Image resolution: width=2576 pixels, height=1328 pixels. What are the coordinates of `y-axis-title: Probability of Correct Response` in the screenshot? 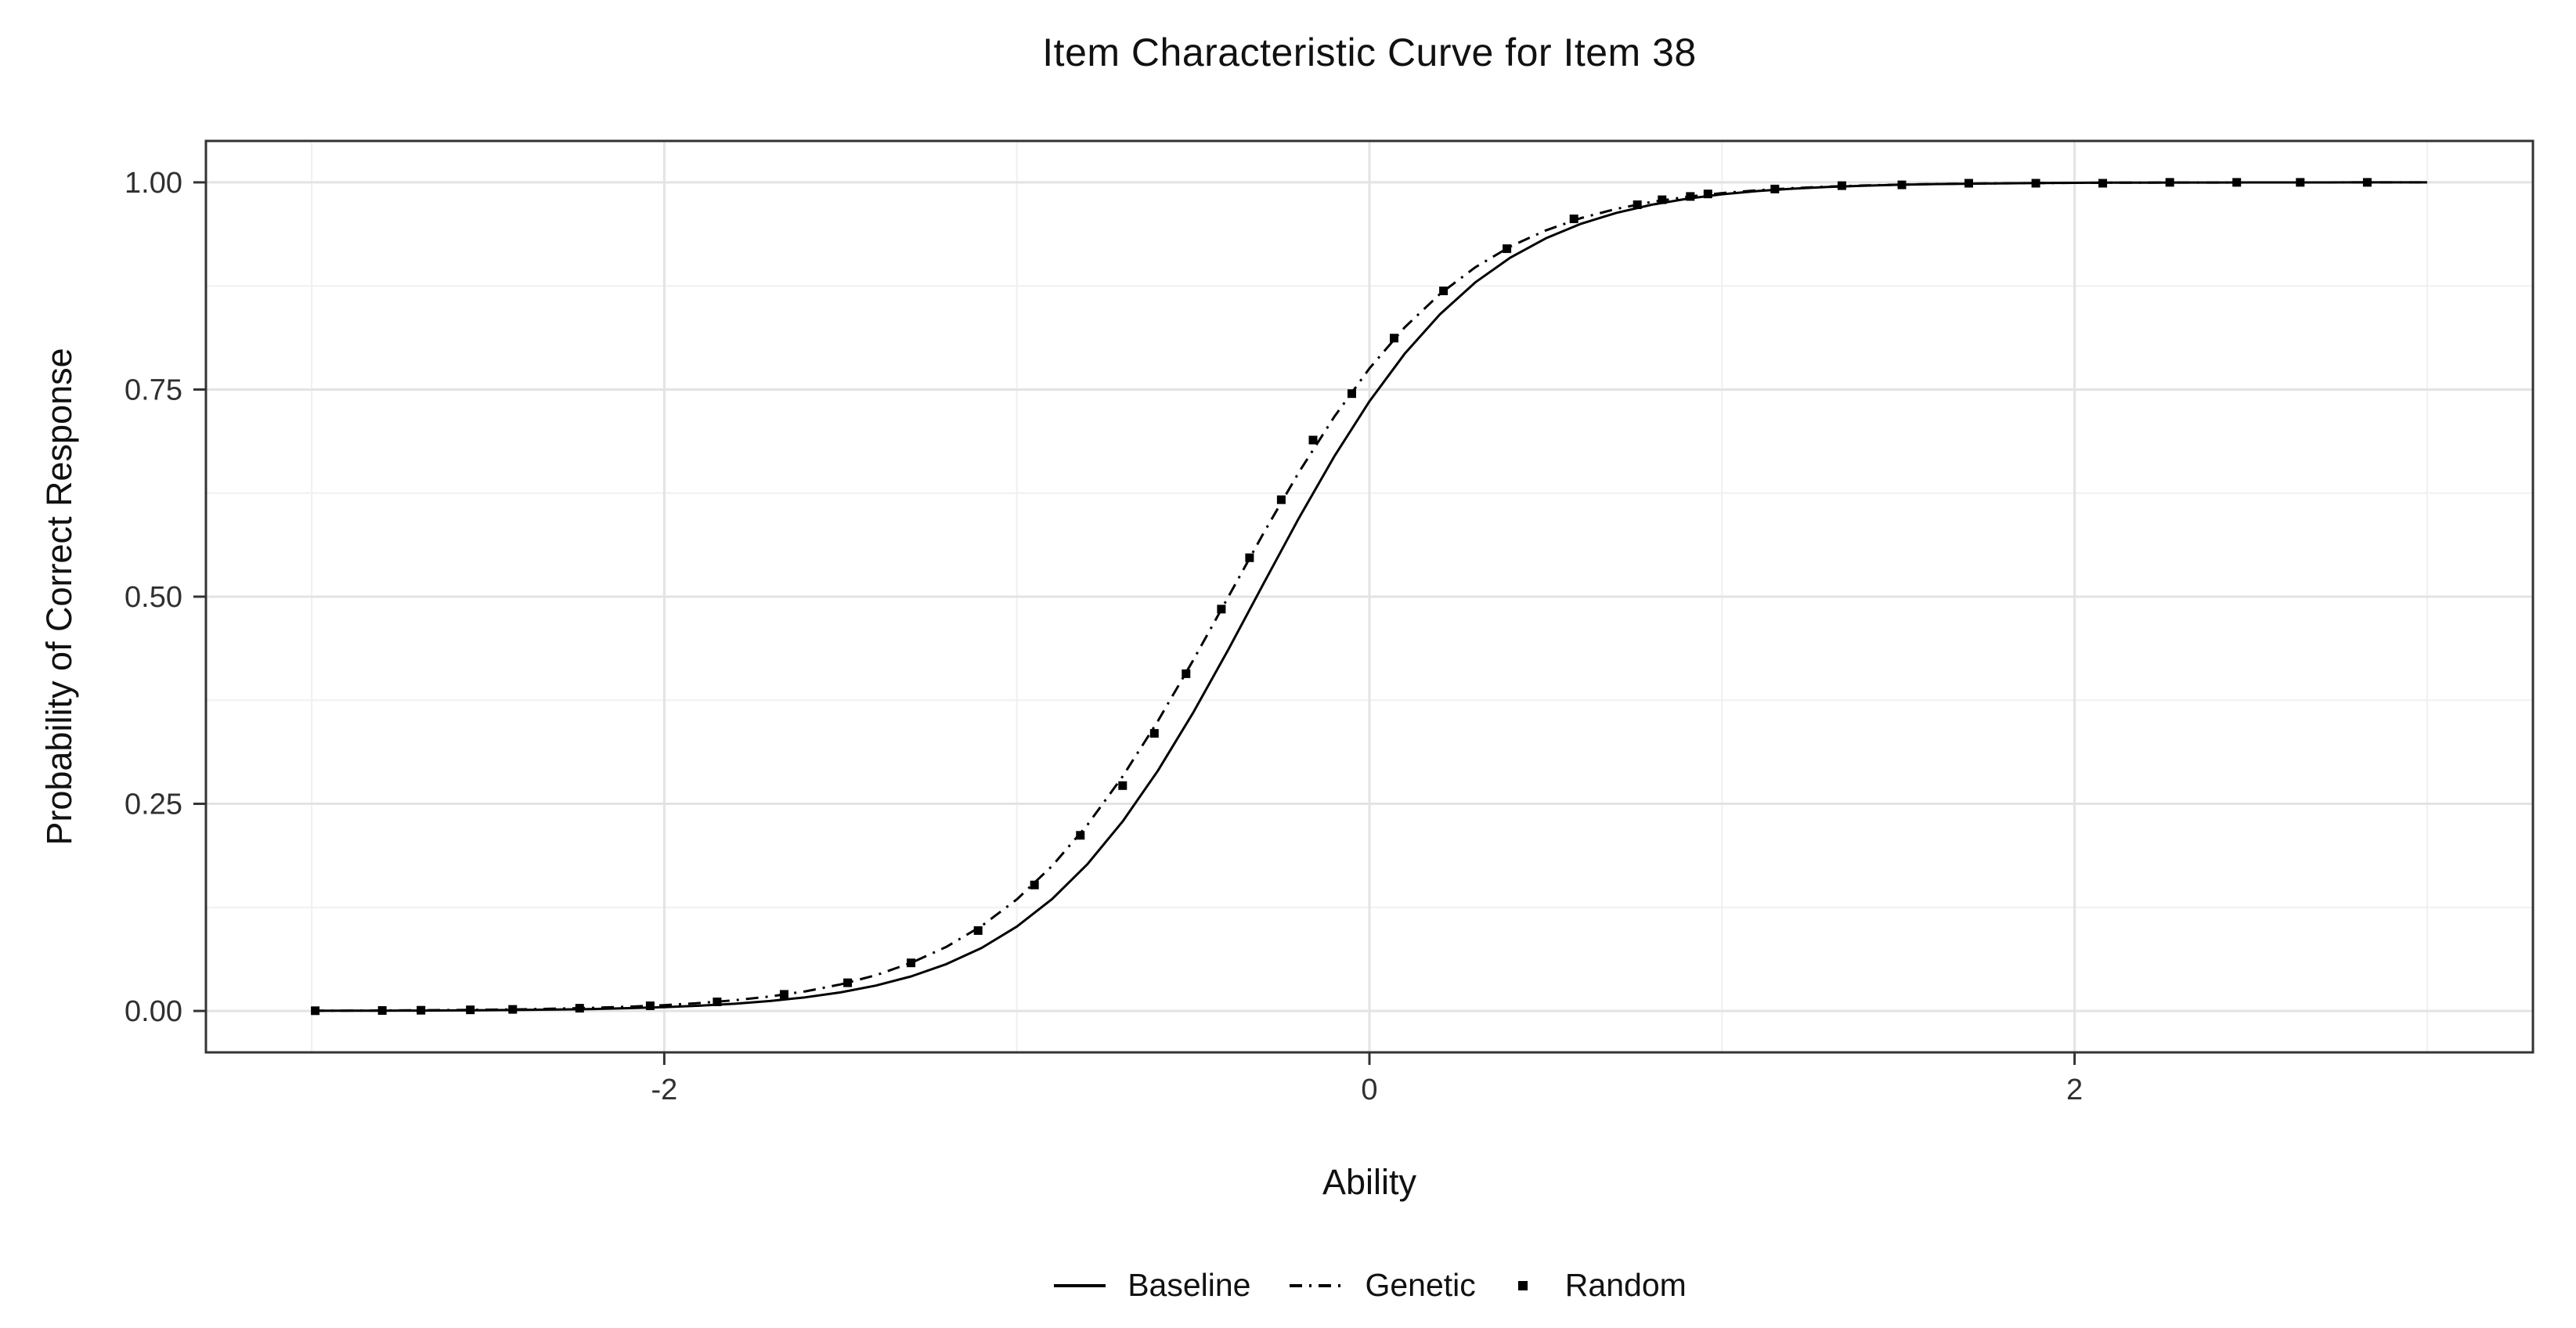 It's located at (59, 597).